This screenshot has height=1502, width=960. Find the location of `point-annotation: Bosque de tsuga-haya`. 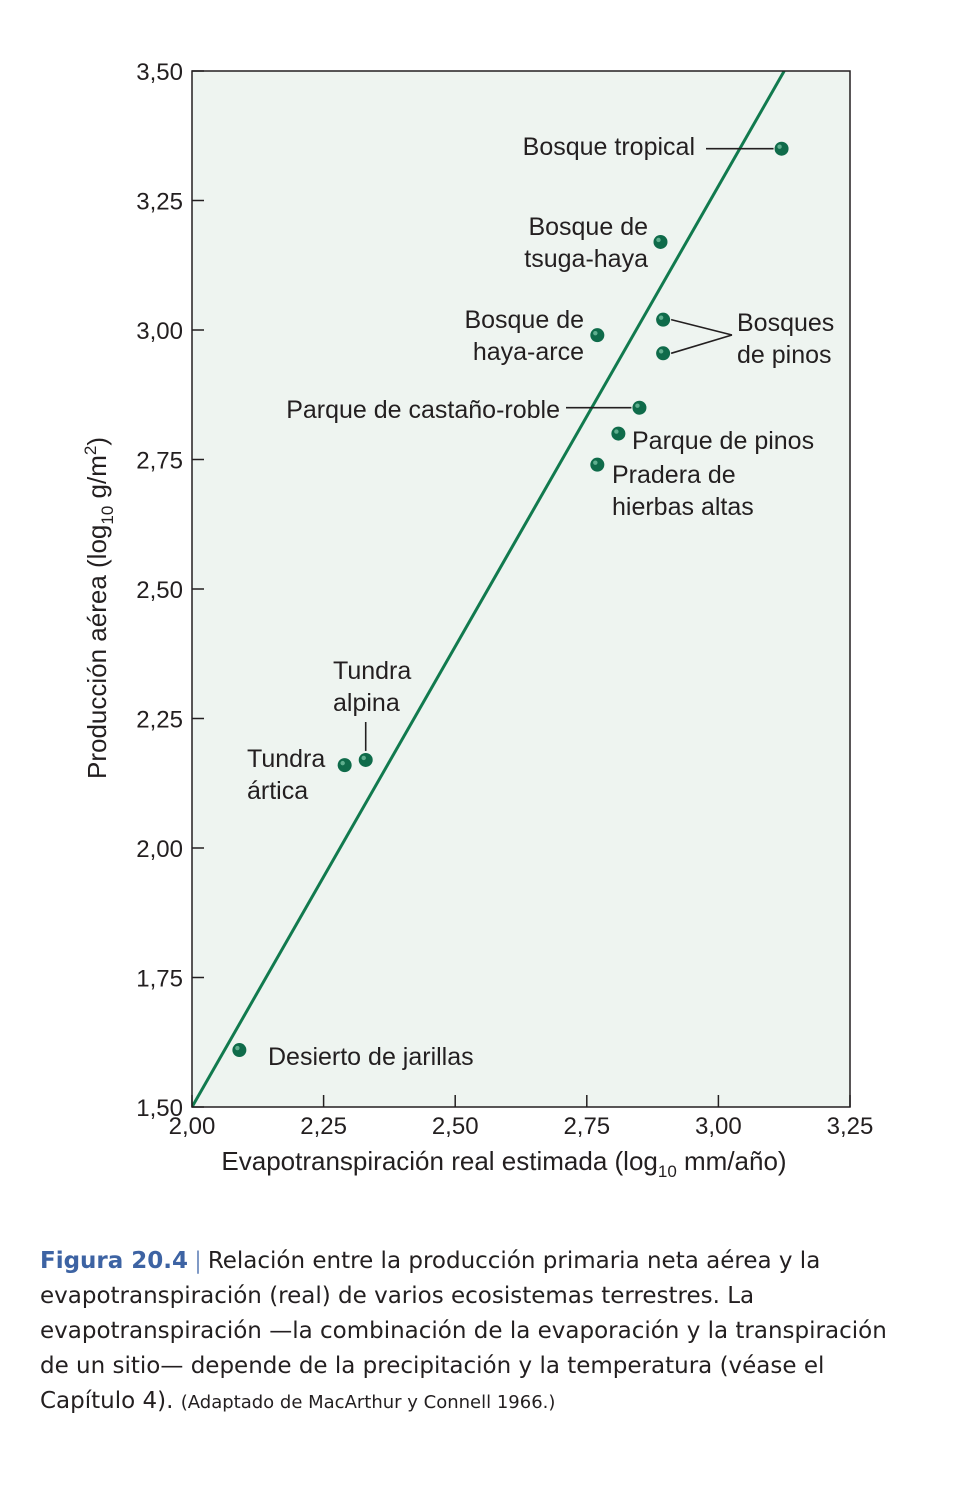

point-annotation: Bosque de tsuga-haya is located at coordinates (586, 243).